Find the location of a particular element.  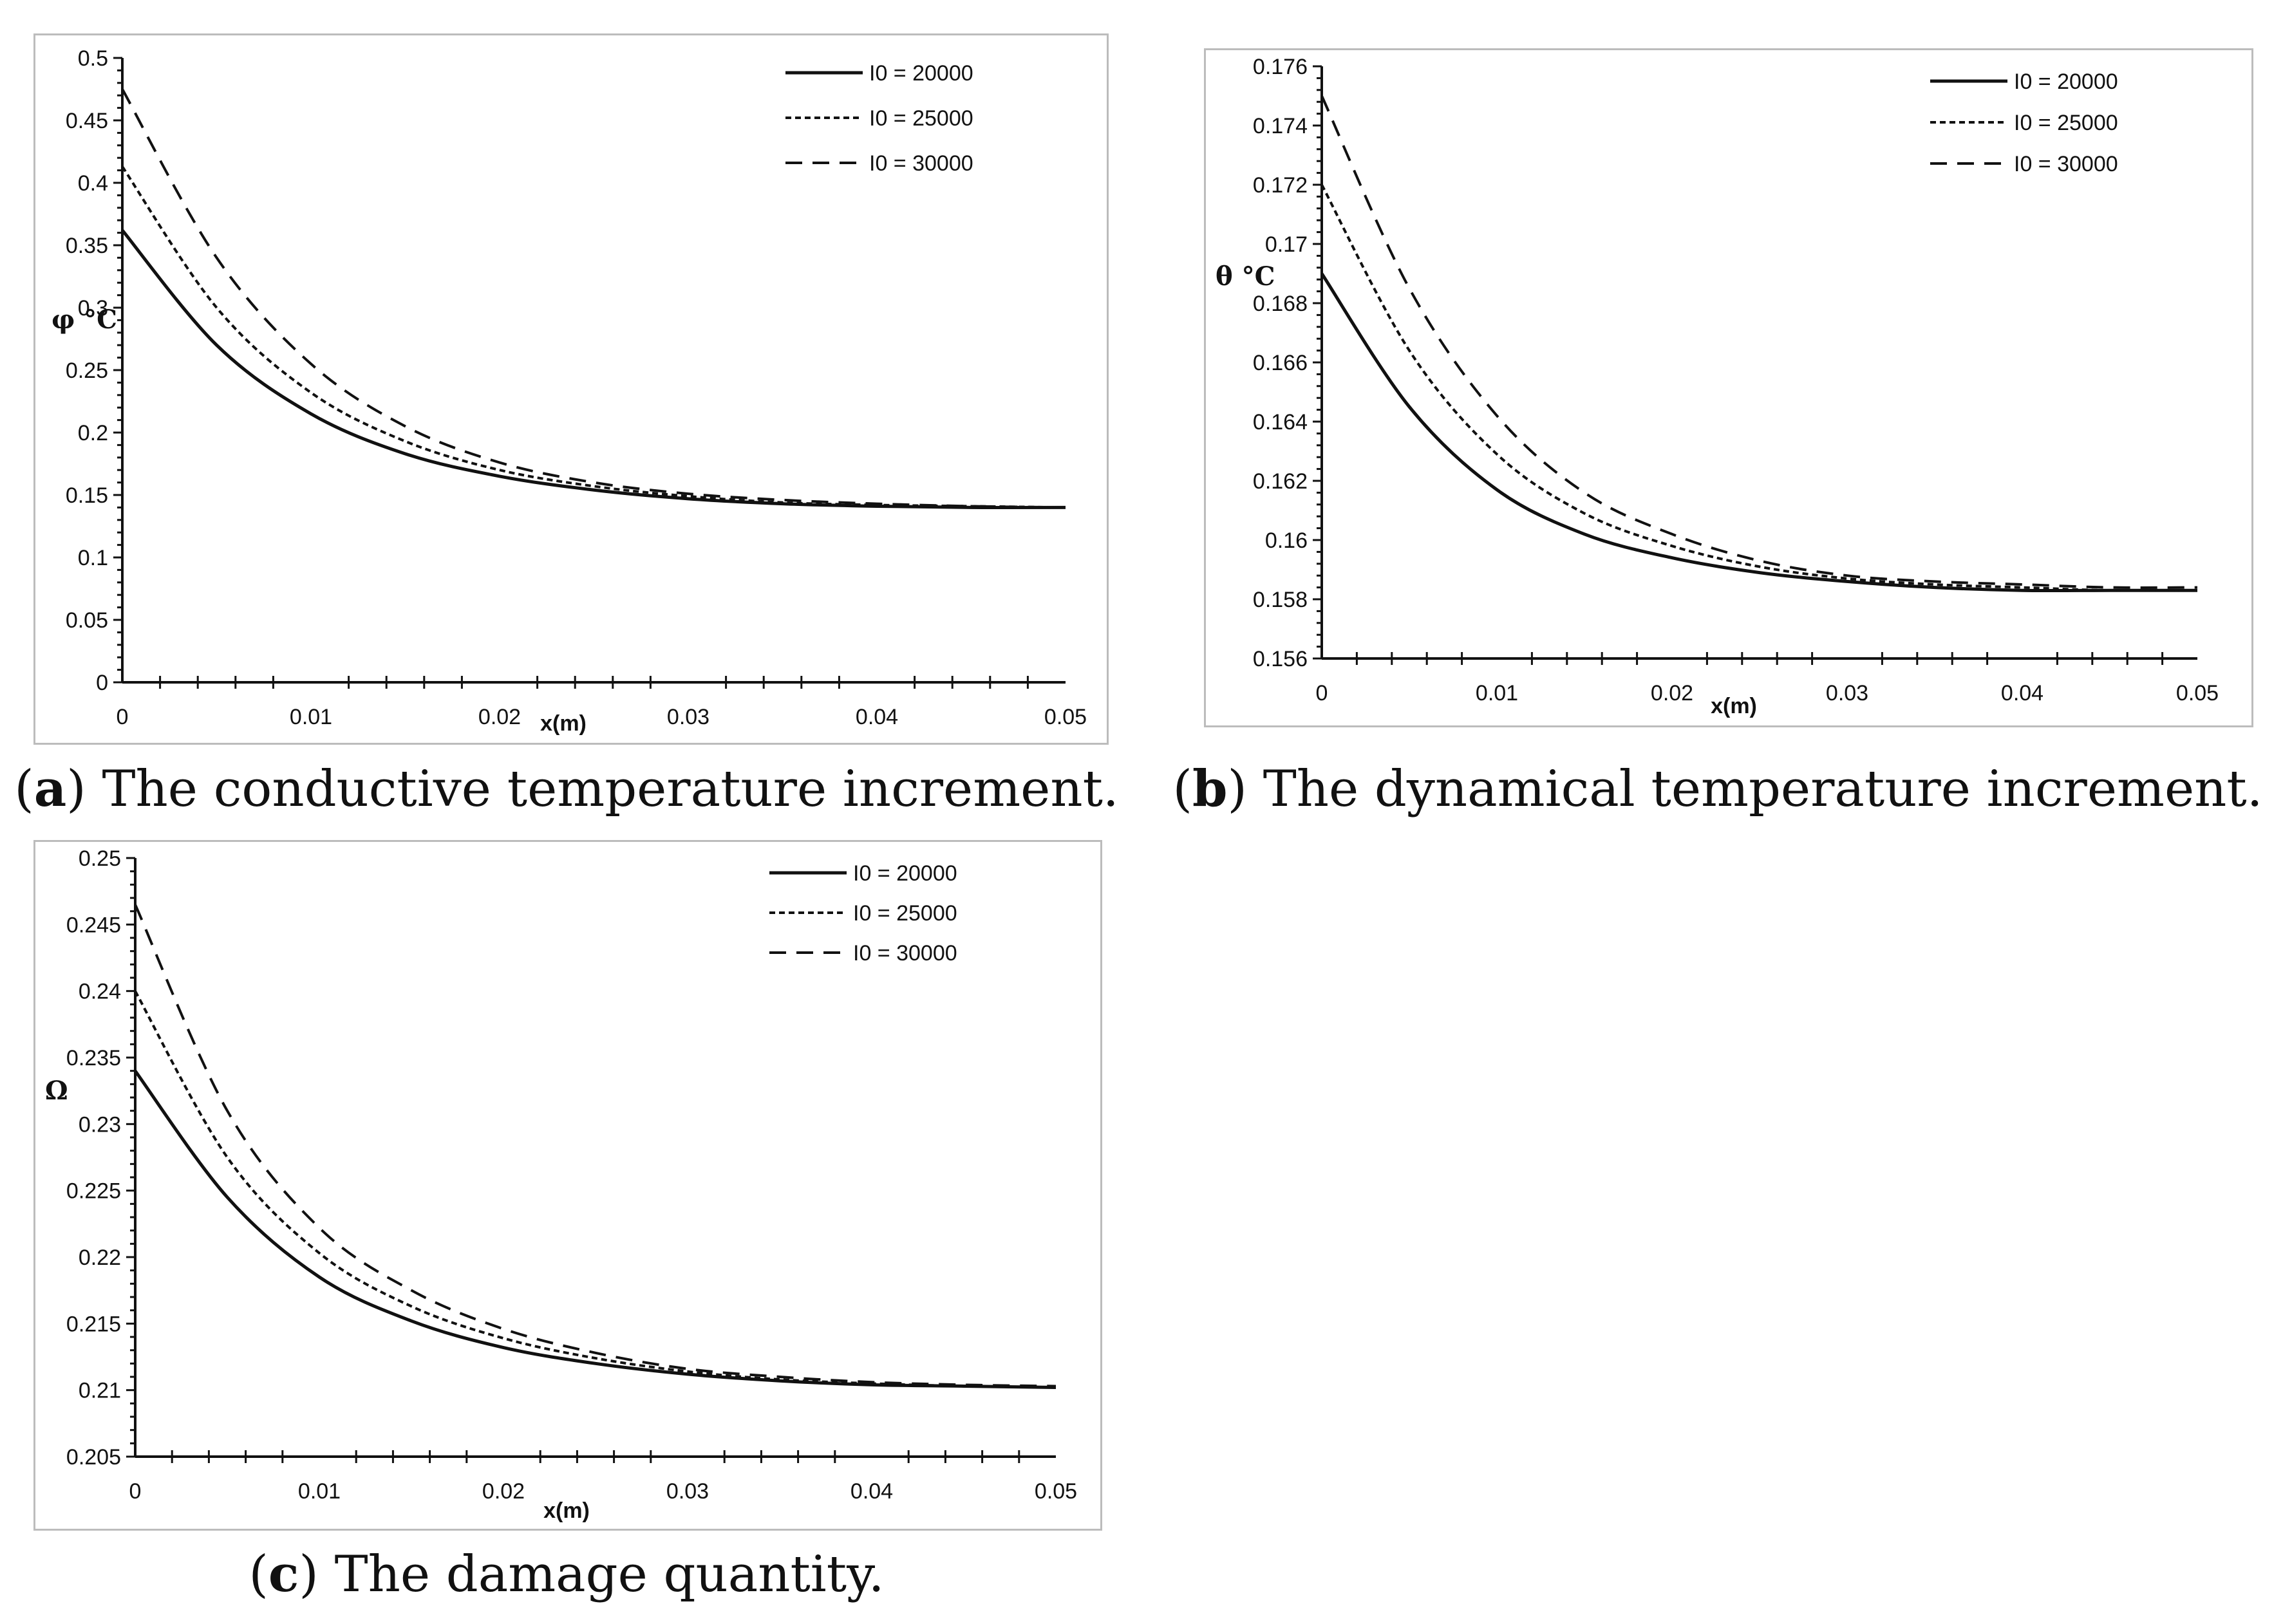

chart-a-x-tick-label: 0.01 is located at coordinates (311, 717).